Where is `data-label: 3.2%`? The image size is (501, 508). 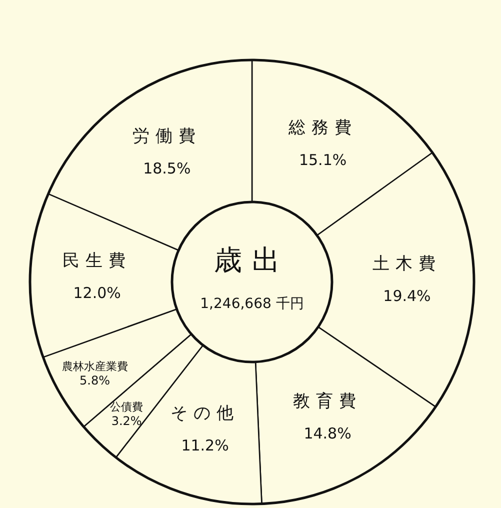 data-label: 3.2% is located at coordinates (126, 421).